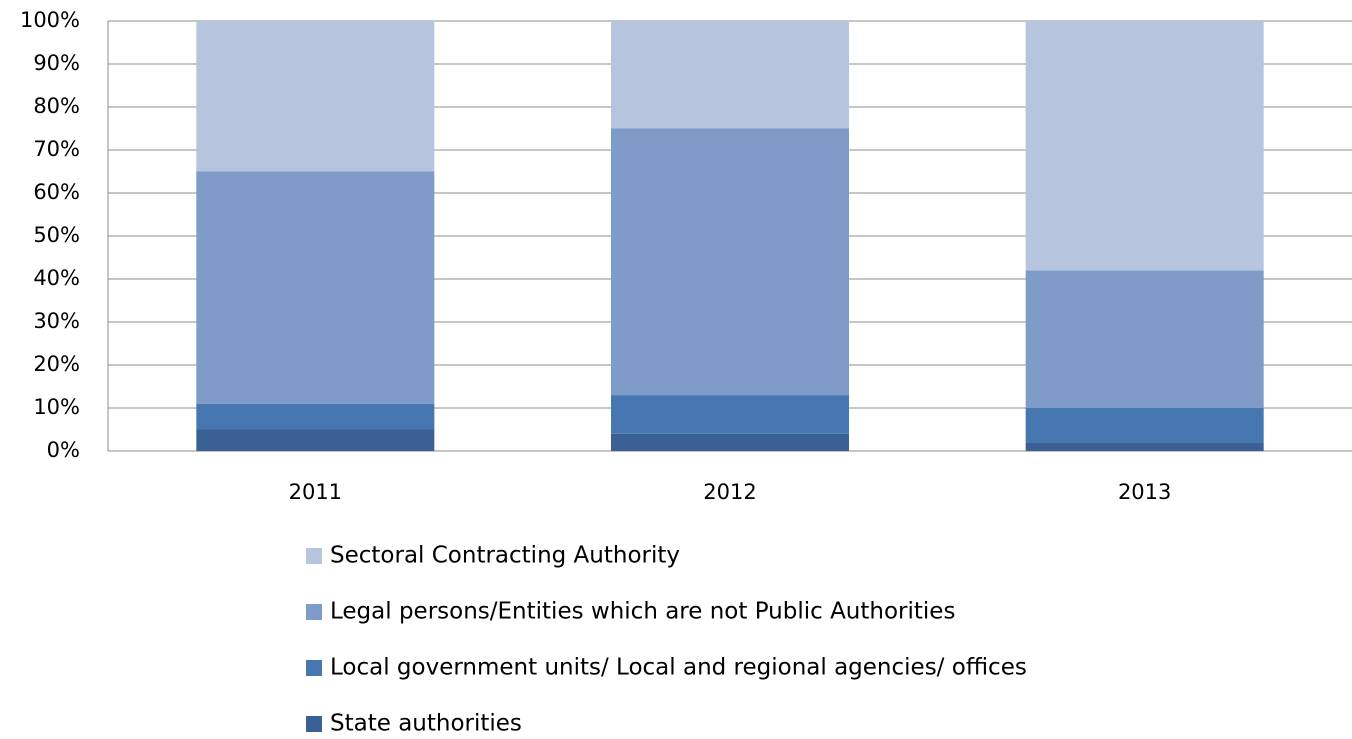 The height and width of the screenshot is (739, 1352). Describe the element at coordinates (56, 321) in the screenshot. I see `y-tick-label: 30%` at that location.